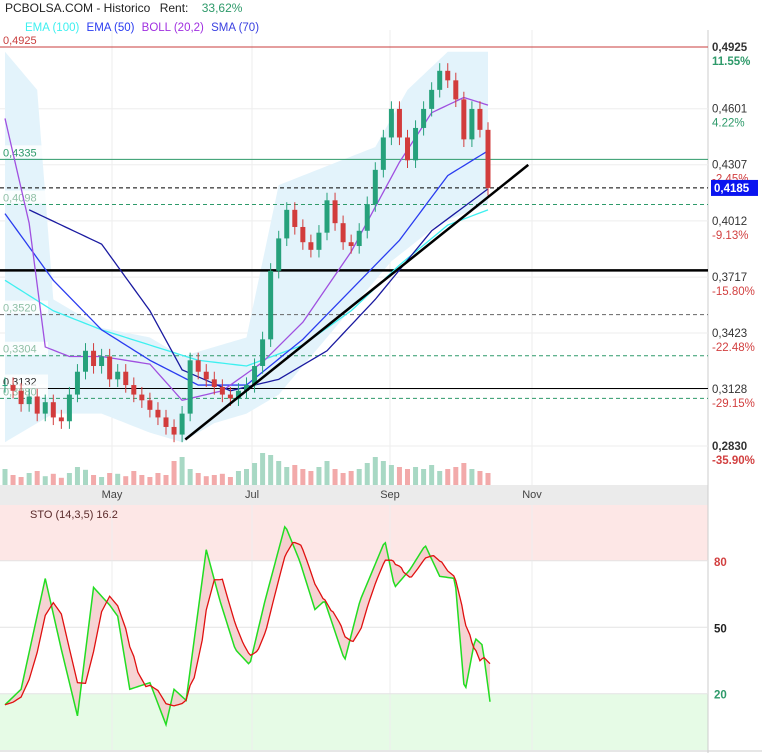 The image size is (762, 753). Describe the element at coordinates (246, 288) in the screenshot. I see `indicator-line-ema100` at that location.